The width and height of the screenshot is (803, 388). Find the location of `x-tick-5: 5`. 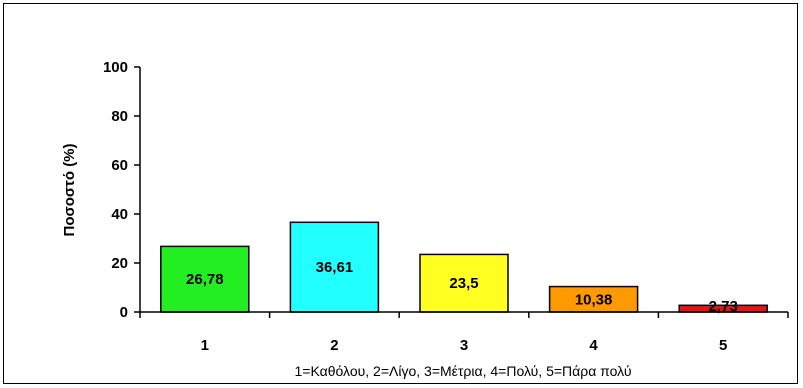

x-tick-5: 5 is located at coordinates (723, 345).